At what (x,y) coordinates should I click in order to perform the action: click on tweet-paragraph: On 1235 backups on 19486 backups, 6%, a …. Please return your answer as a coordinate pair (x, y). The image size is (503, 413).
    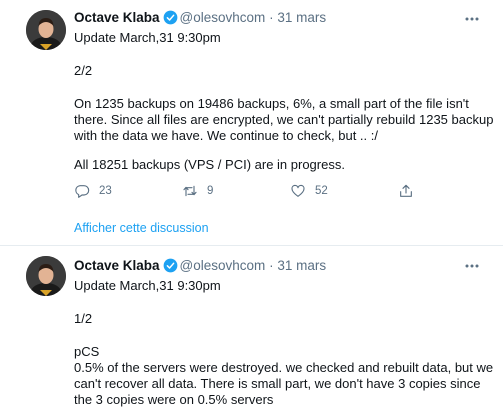
    Looking at the image, I should click on (284, 119).